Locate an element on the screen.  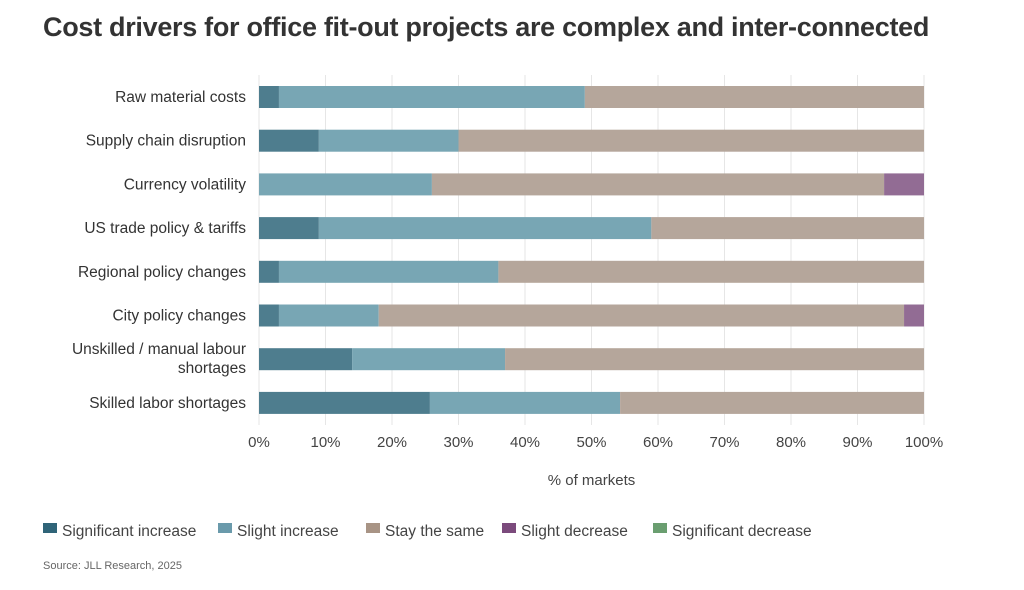
x-tick-label: 40% is located at coordinates (525, 442).